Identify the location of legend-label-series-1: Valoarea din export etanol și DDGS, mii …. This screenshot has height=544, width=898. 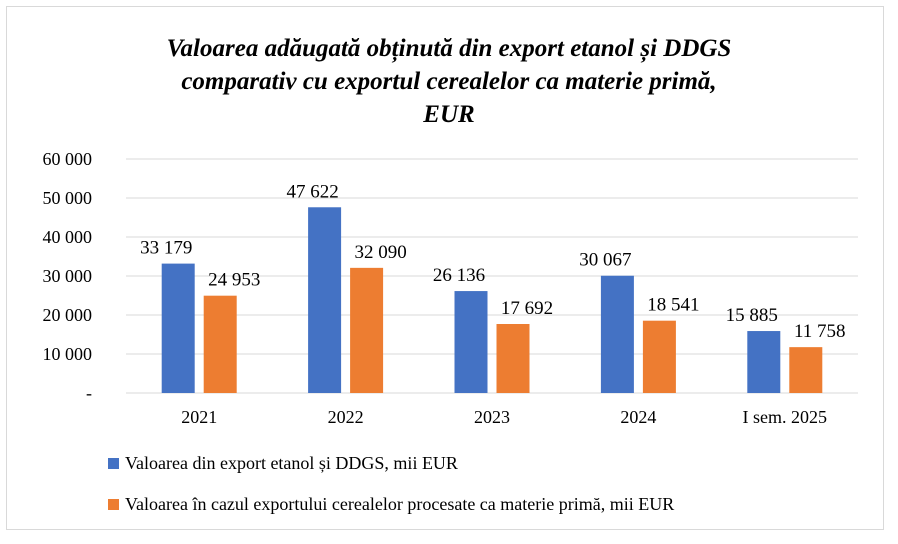
(291, 463).